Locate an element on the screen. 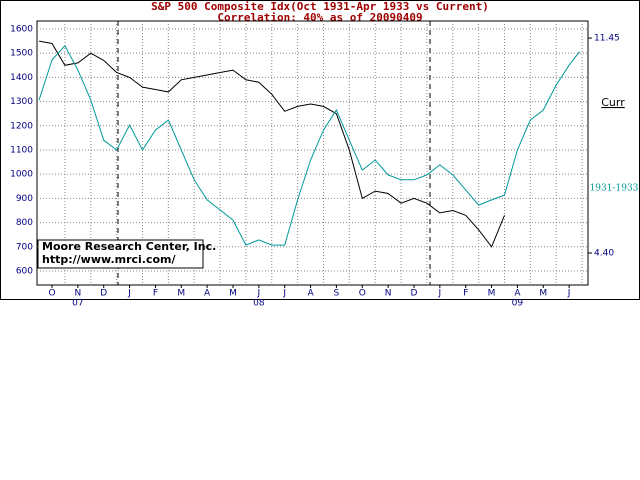 The width and height of the screenshot is (640, 480). legend-entry: Curr is located at coordinates (613, 102).